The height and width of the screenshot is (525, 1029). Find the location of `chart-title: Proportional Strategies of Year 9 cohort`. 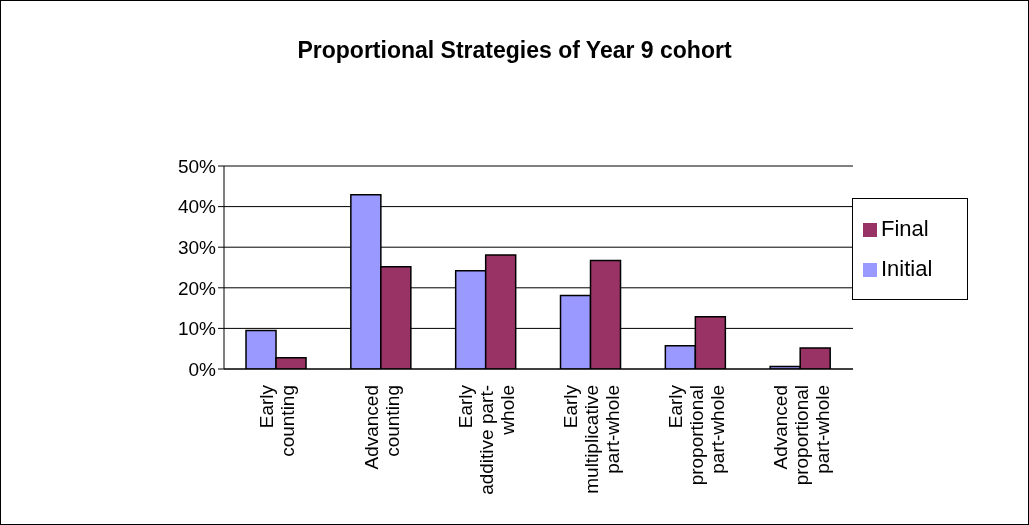

chart-title: Proportional Strategies of Year 9 cohort is located at coordinates (514, 50).